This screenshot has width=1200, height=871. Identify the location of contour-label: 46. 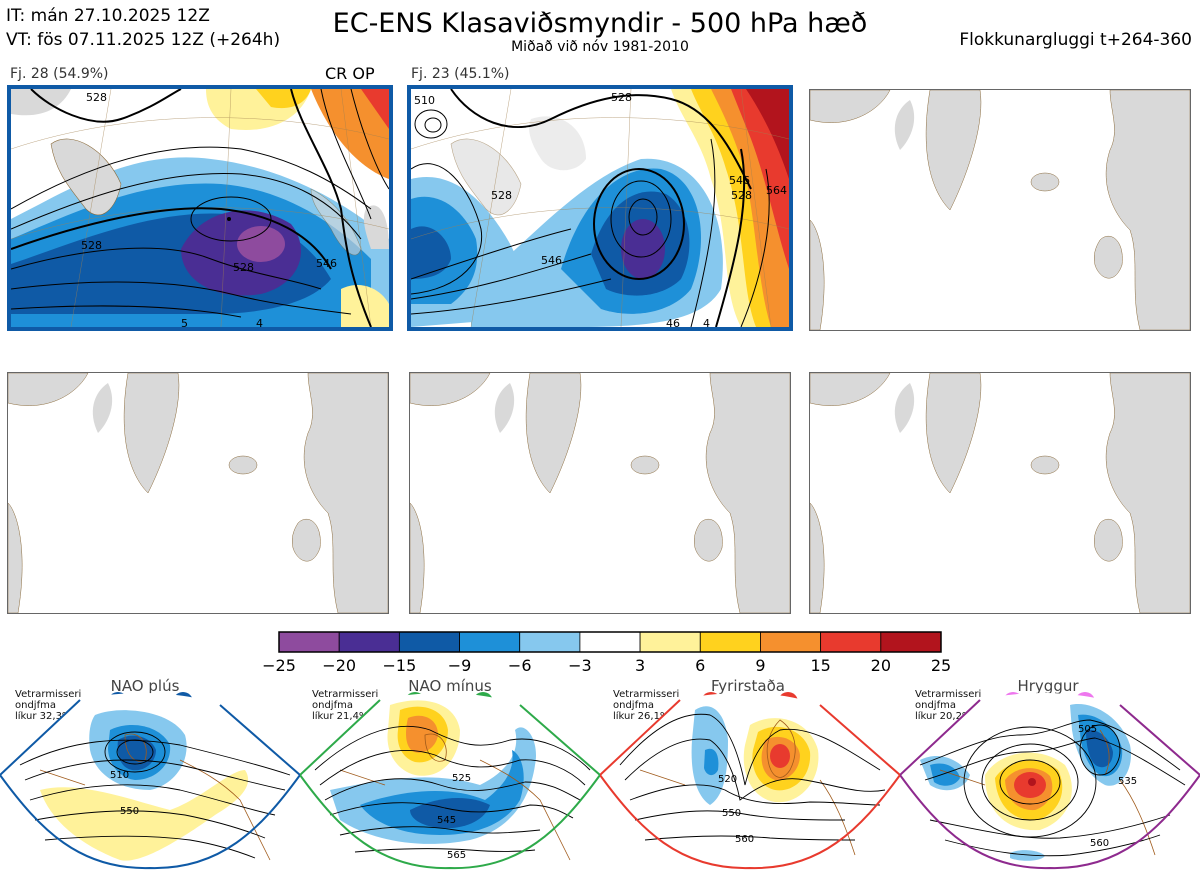
(673, 322).